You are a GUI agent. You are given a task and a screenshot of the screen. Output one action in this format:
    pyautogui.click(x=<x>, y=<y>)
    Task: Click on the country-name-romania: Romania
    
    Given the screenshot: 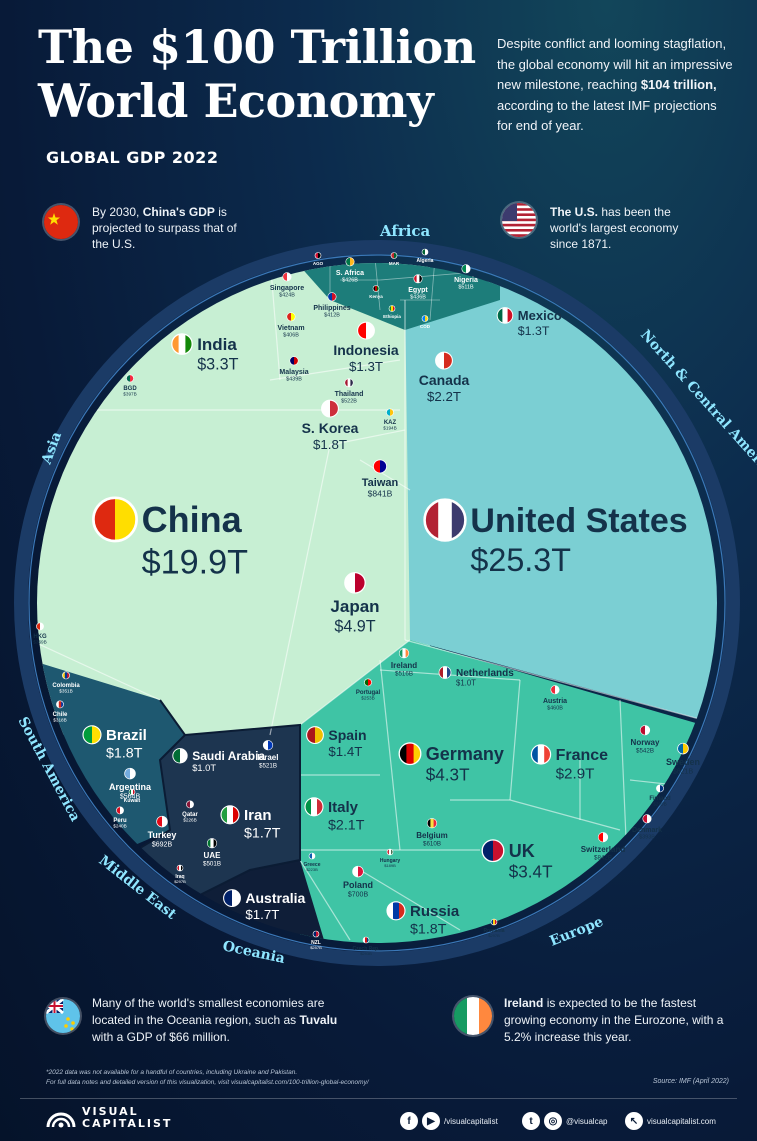 What is the action you would take?
    pyautogui.click(x=493, y=931)
    